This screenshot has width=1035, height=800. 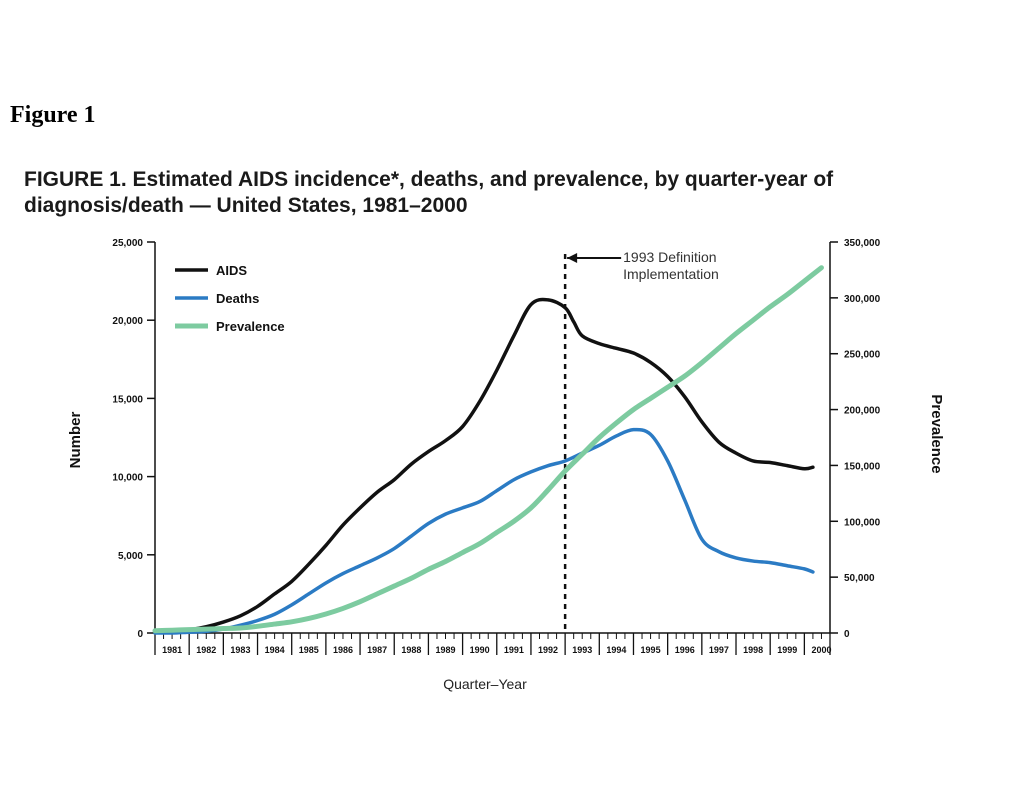 I want to click on x-tick-label: 1992, so click(x=548, y=650).